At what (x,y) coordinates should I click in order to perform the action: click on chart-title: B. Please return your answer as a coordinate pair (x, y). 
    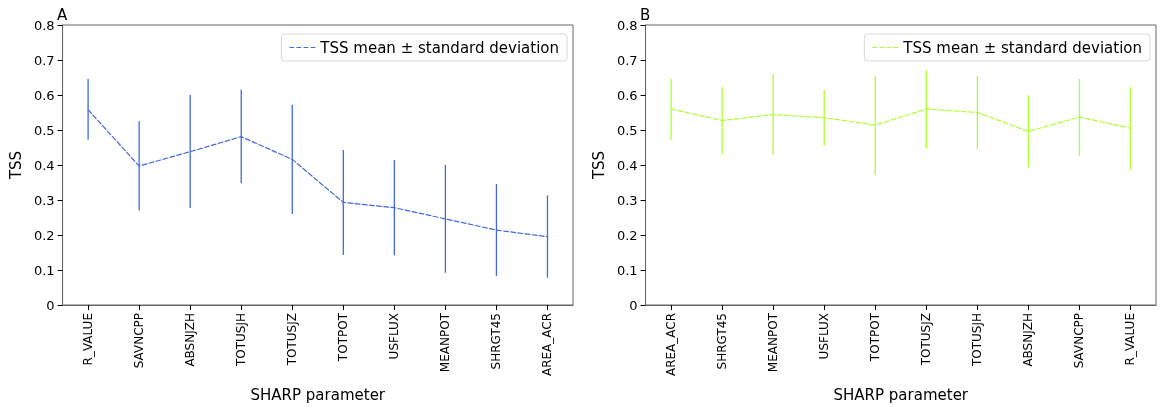
    Looking at the image, I should click on (645, 14).